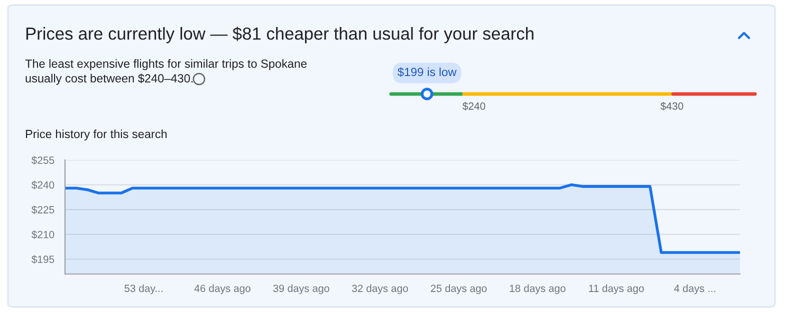 Image resolution: width=785 pixels, height=312 pixels. Describe the element at coordinates (43, 259) in the screenshot. I see `y-tick-label: $195` at that location.